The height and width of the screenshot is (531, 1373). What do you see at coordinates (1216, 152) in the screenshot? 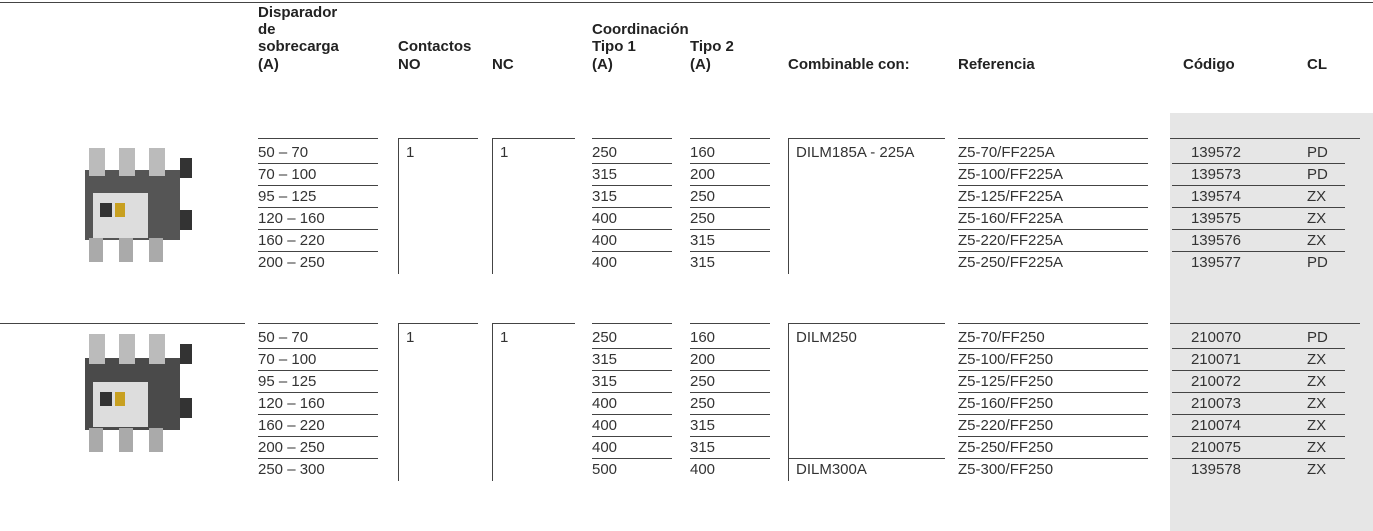
I see `codigo: 139572` at bounding box center [1216, 152].